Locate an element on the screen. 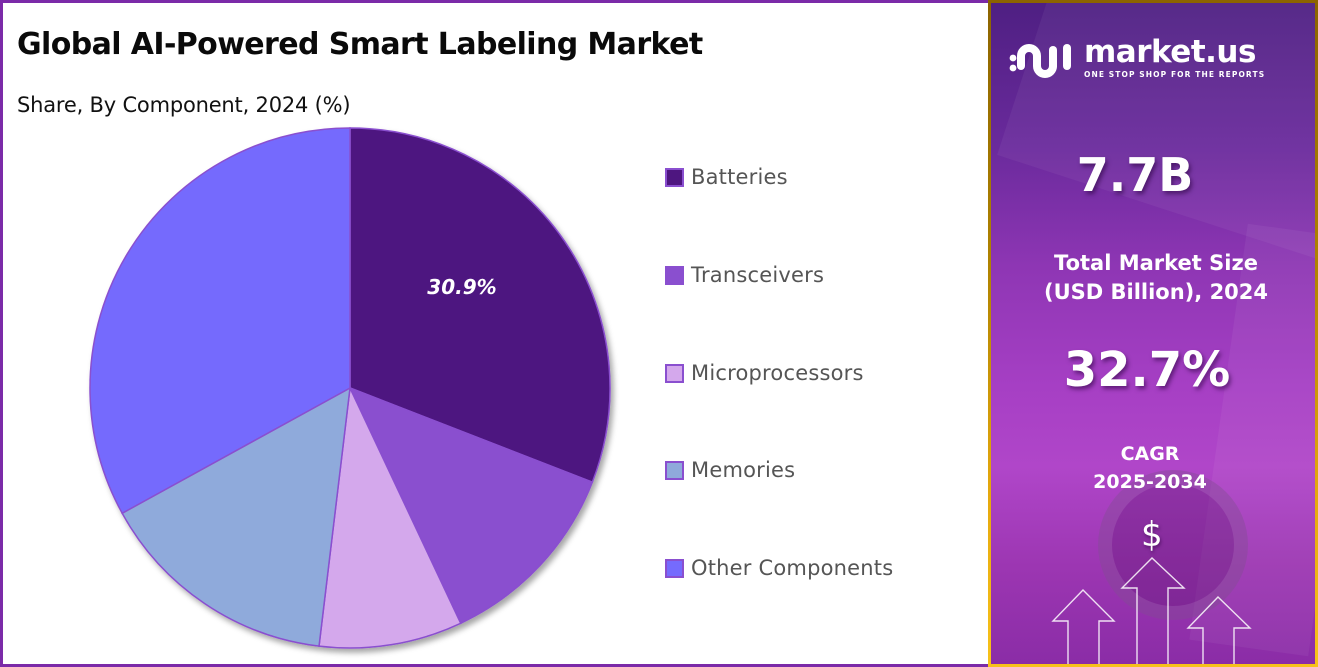 The height and width of the screenshot is (667, 1318). legend-label: Memories is located at coordinates (743, 470).